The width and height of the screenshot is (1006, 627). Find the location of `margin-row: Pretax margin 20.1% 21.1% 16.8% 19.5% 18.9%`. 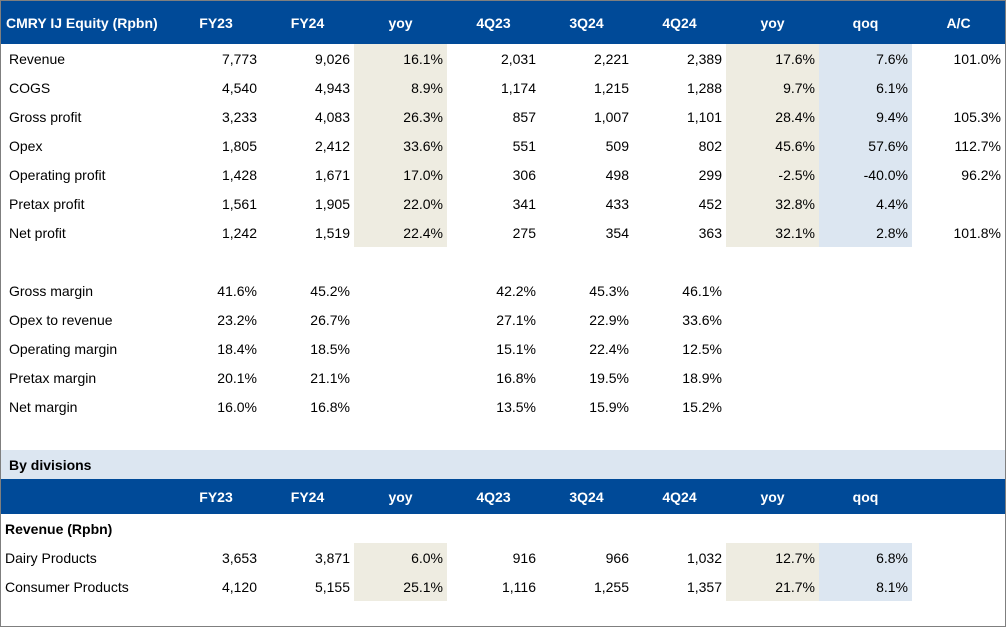

margin-row: Pretax margin 20.1% 21.1% 16.8% 19.5% 18.9% is located at coordinates (503, 377).